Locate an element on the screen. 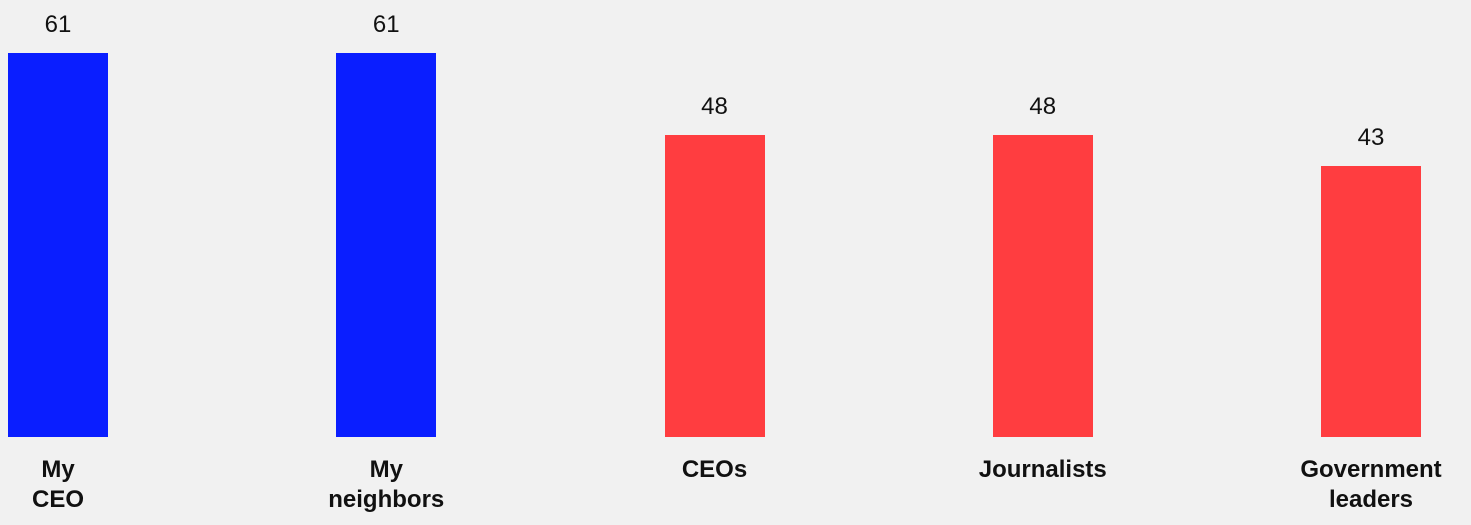 This screenshot has width=1471, height=525. value-label: 43 is located at coordinates (1371, 138).